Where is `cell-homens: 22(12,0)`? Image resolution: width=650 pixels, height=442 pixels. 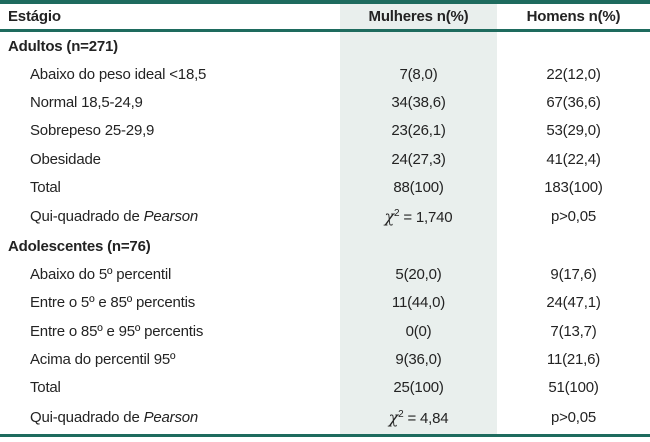 cell-homens: 22(12,0) is located at coordinates (573, 75).